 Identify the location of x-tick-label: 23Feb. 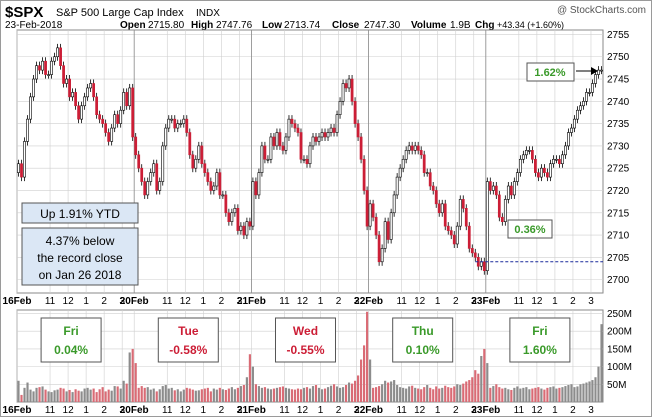
(485, 301).